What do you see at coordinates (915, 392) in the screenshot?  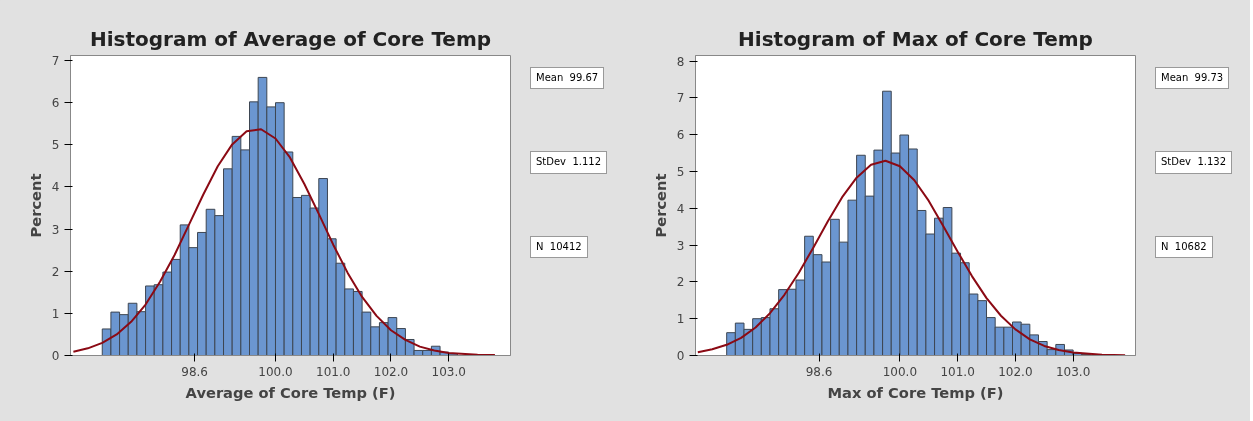 I see `x-axis-title: Max of Core Temp (F)` at bounding box center [915, 392].